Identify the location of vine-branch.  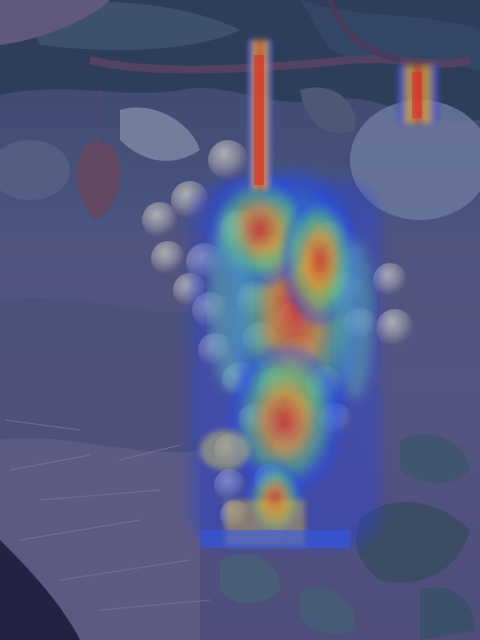
(280, 64).